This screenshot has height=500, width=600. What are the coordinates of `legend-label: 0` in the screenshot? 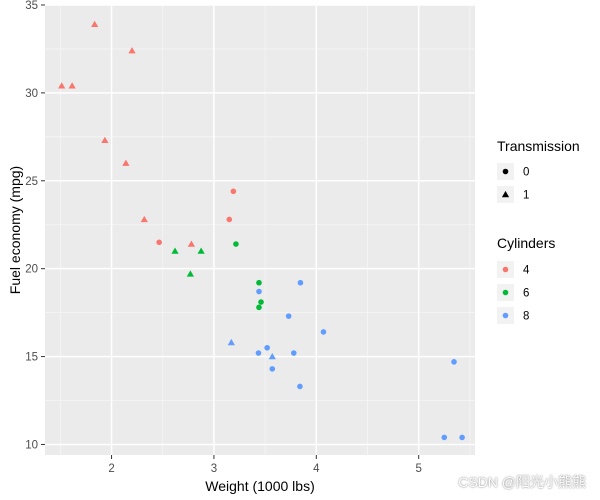 It's located at (526, 173).